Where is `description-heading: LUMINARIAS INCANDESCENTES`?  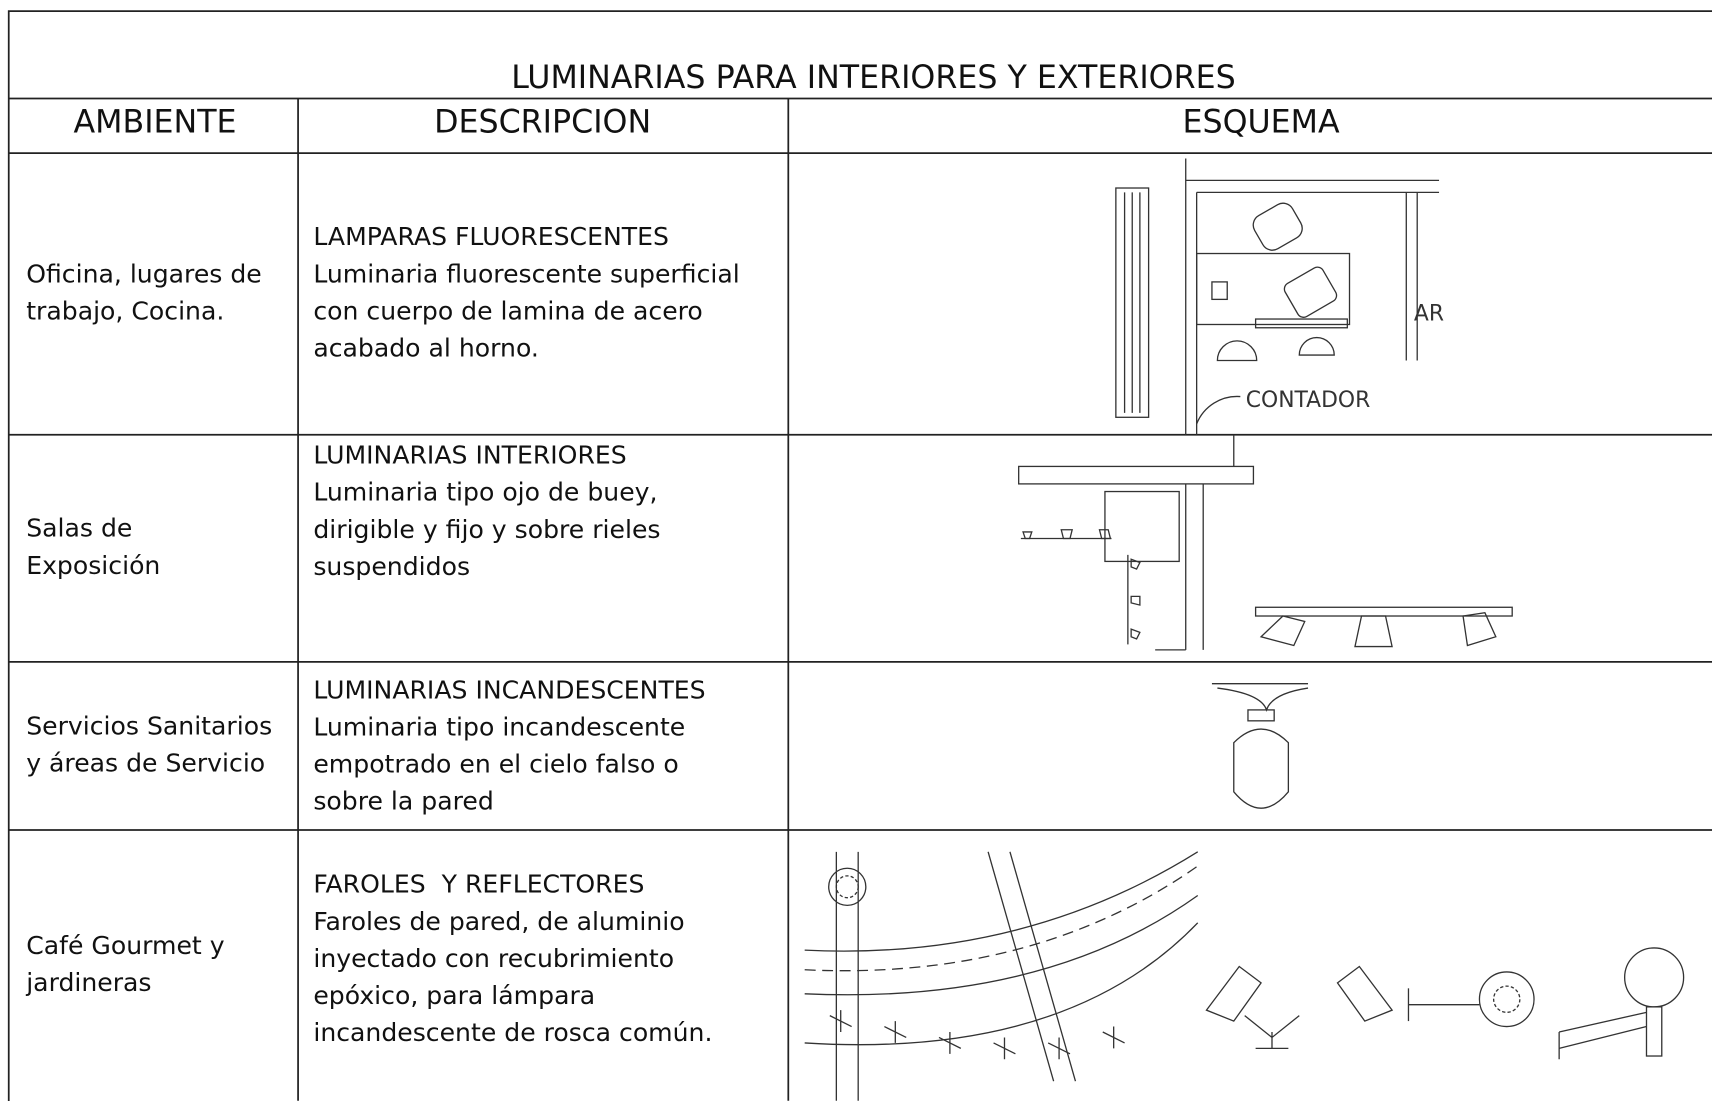 description-heading: LUMINARIAS INCANDESCENTES is located at coordinates (509, 689).